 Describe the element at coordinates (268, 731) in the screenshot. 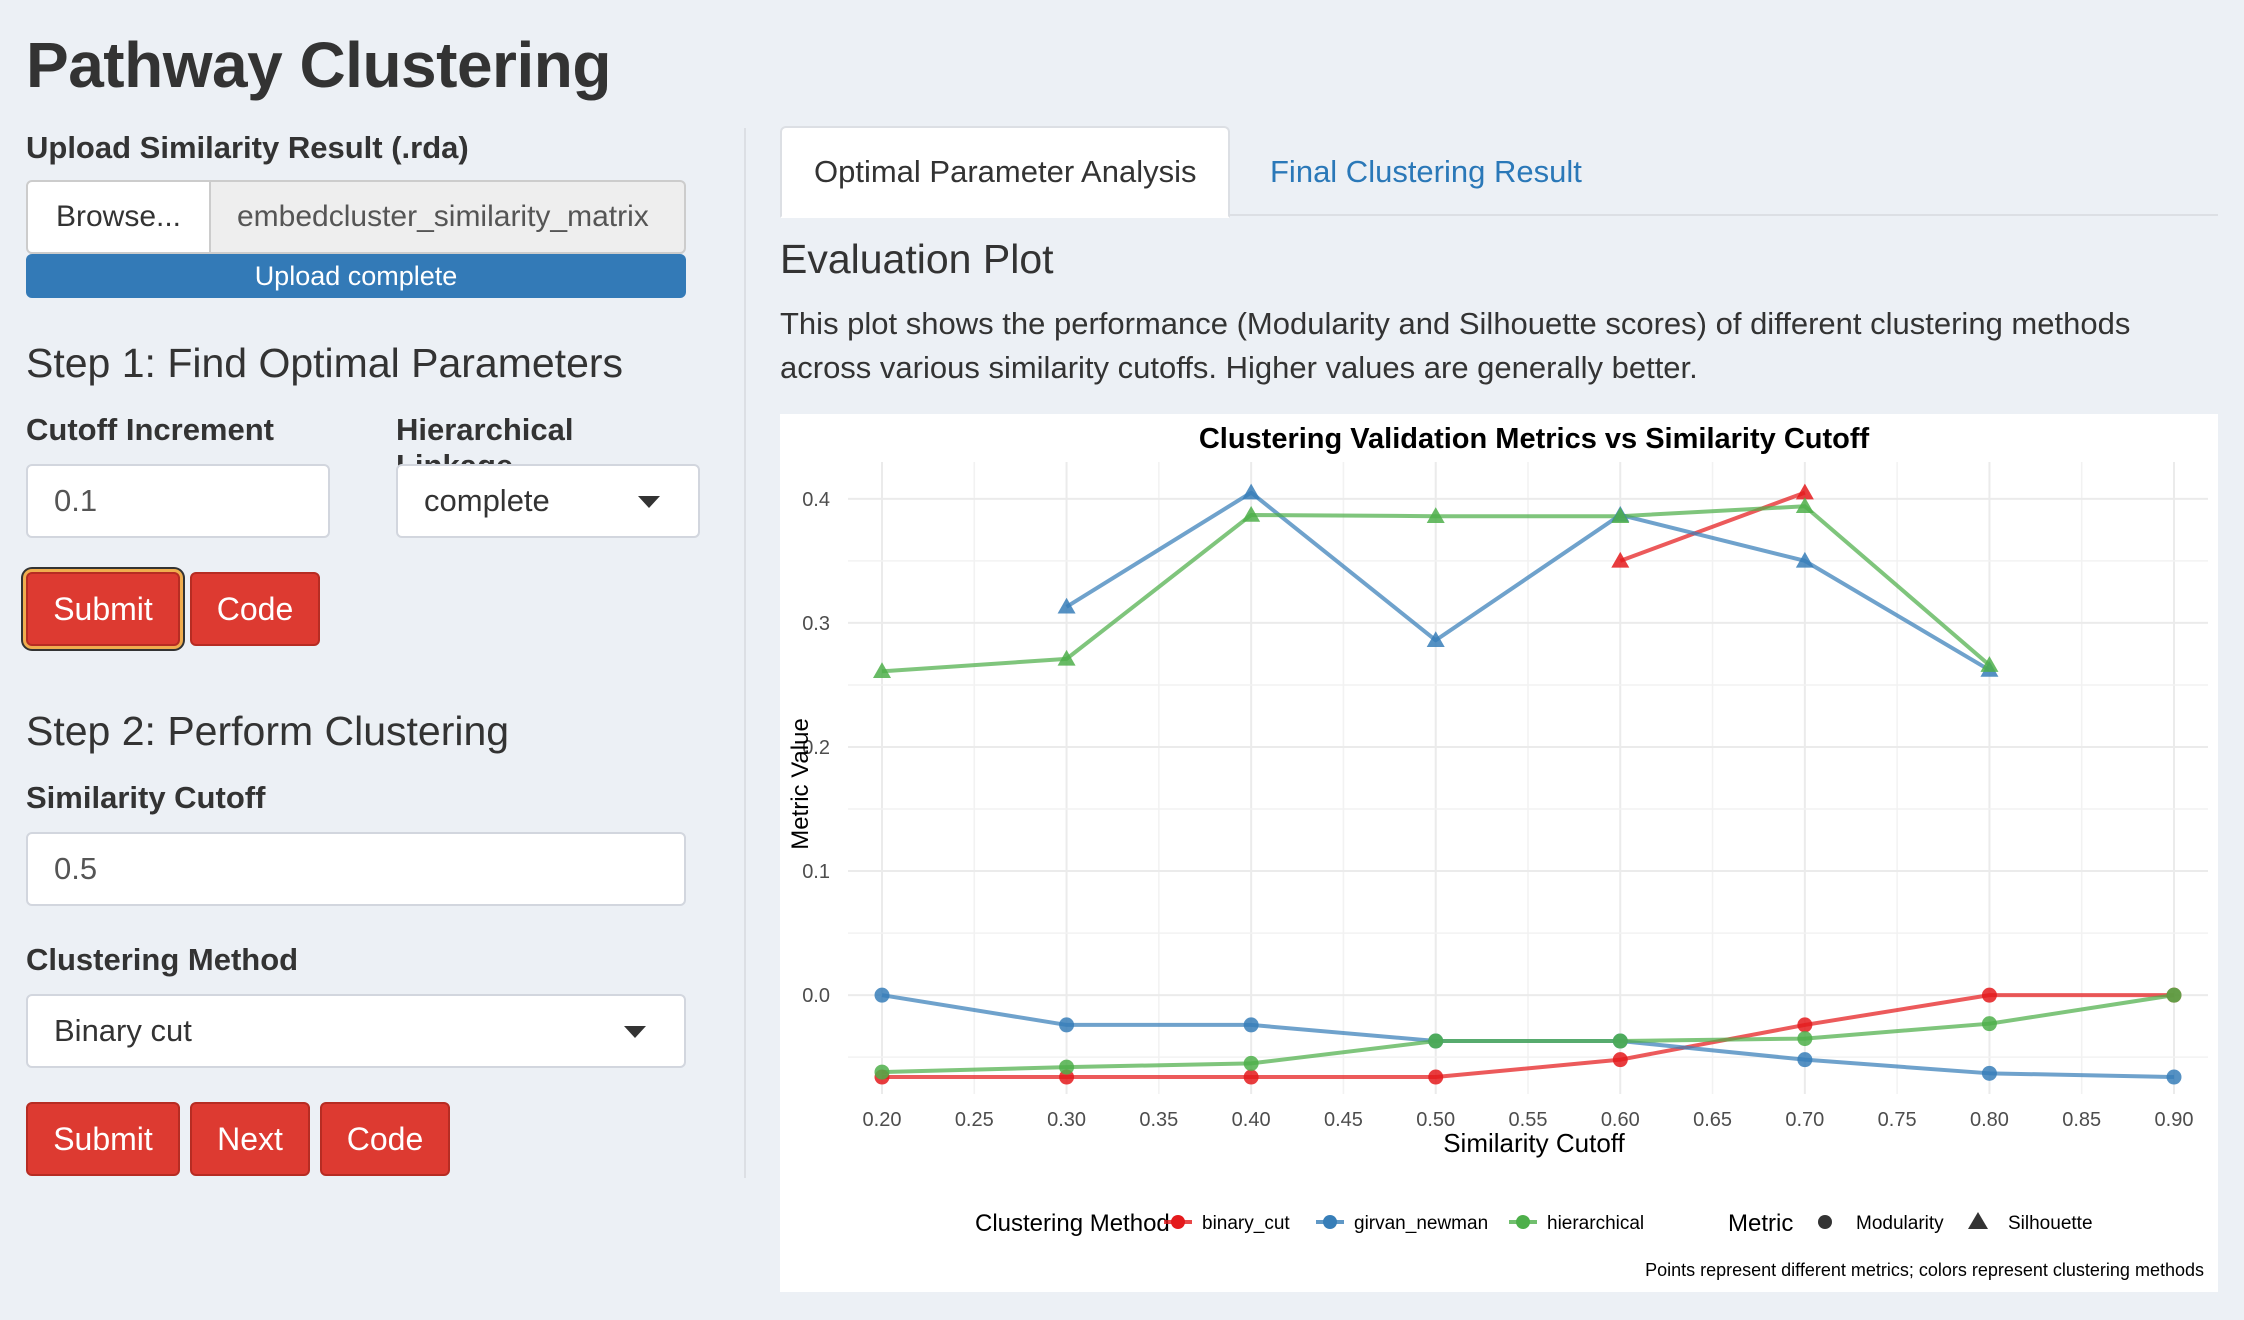

I see `step2-title: Step 2: Perform Clustering` at that location.